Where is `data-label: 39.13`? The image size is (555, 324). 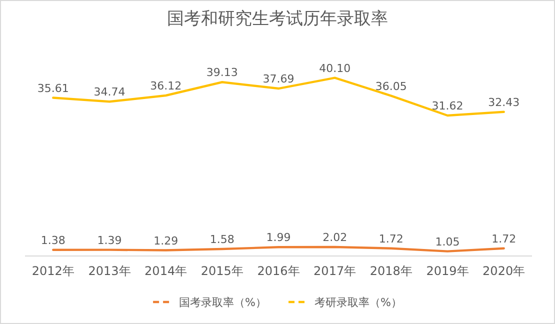 data-label: 39.13 is located at coordinates (222, 73).